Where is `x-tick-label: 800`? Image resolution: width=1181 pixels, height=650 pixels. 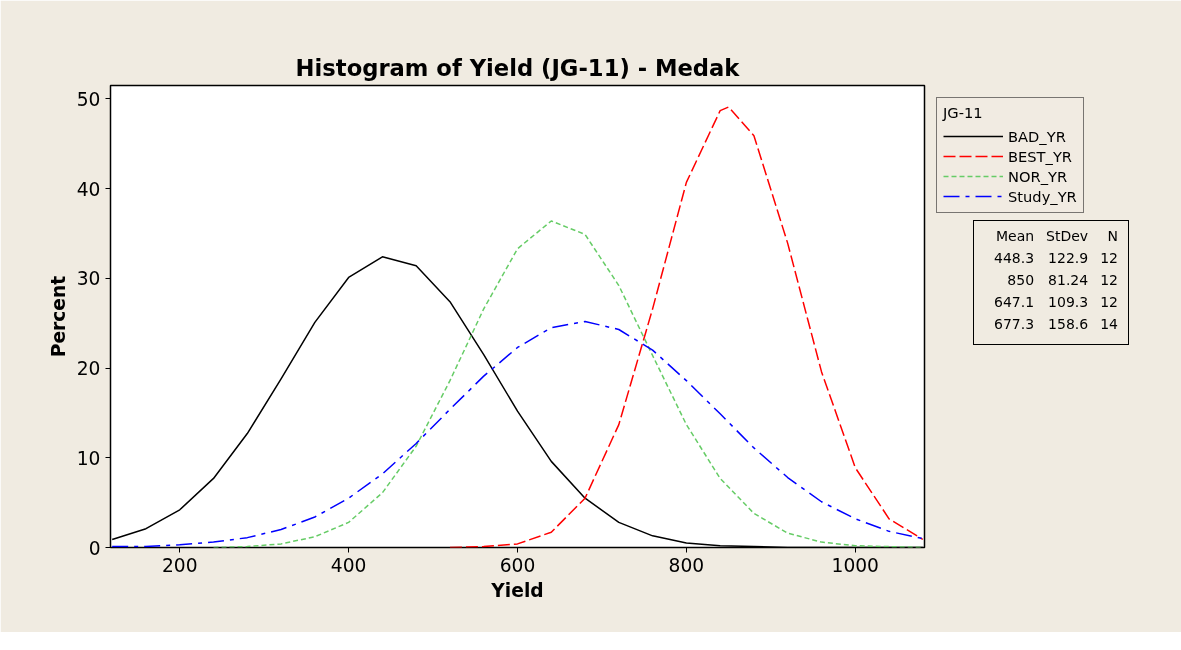
x-tick-label: 800 is located at coordinates (686, 565).